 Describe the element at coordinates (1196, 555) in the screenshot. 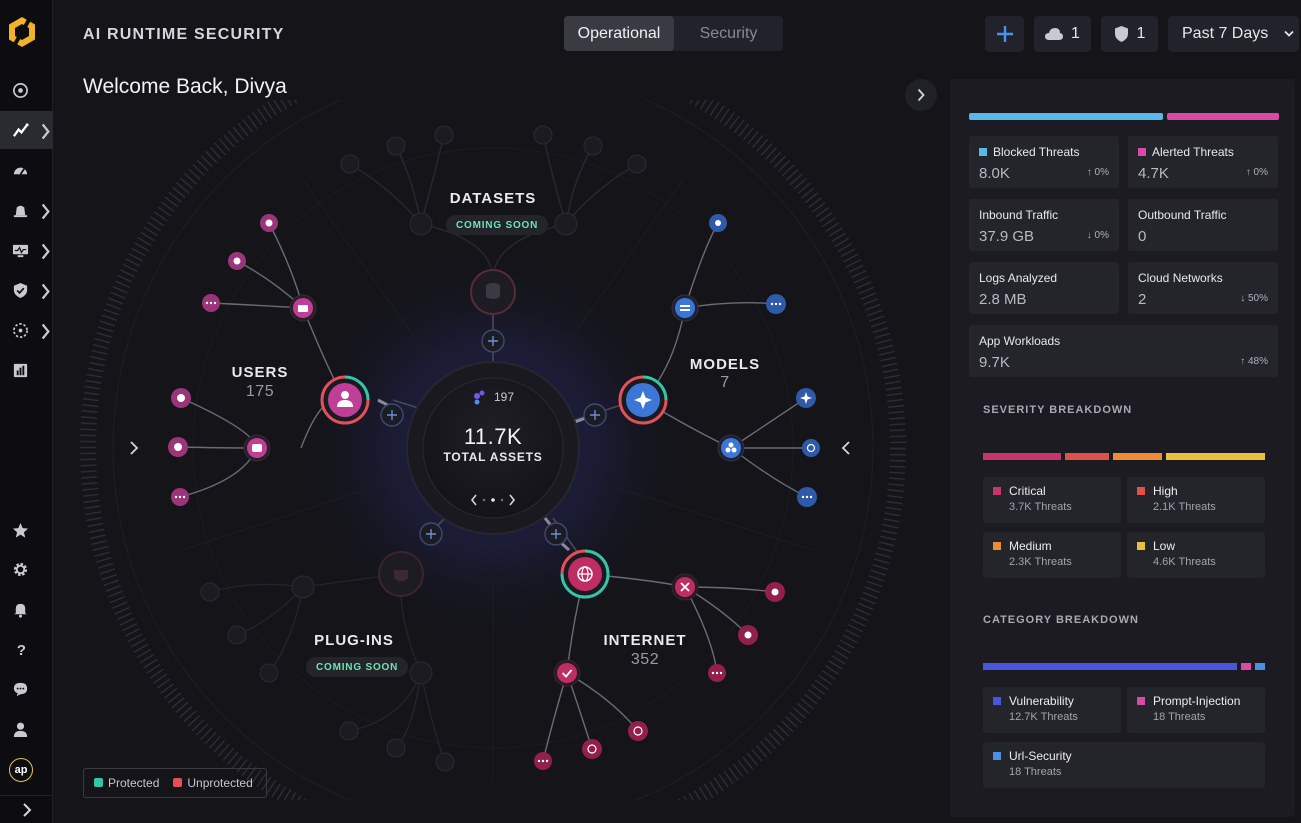

I see `severity-card-low: Low 4.6K Threats` at that location.